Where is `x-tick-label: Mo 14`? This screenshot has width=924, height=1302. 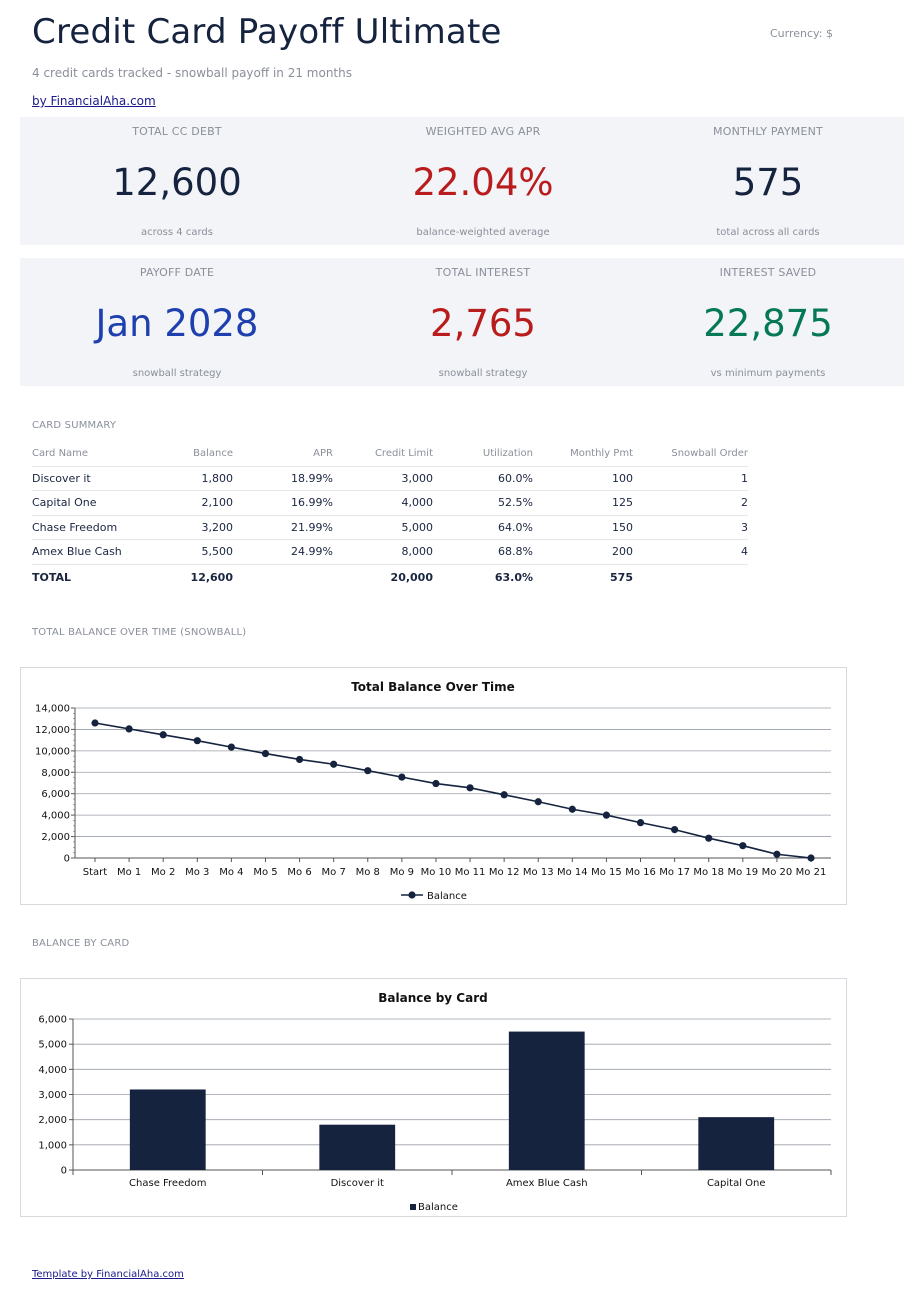 x-tick-label: Mo 14 is located at coordinates (572, 872).